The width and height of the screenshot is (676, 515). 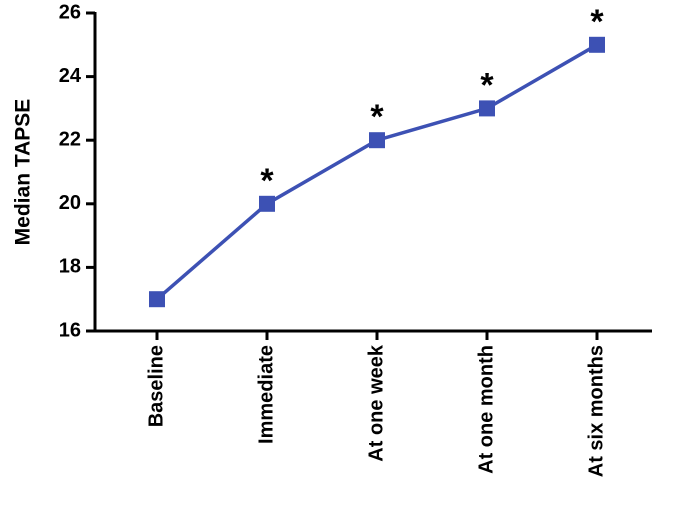 I want to click on x-tick-label: Baseline, so click(x=156, y=386).